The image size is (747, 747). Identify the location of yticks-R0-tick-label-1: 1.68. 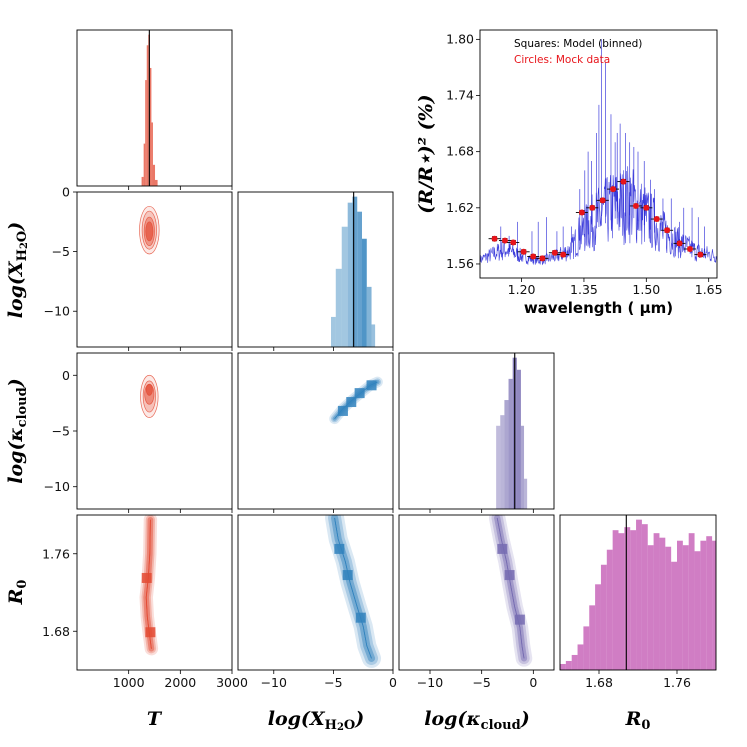
(56, 631).